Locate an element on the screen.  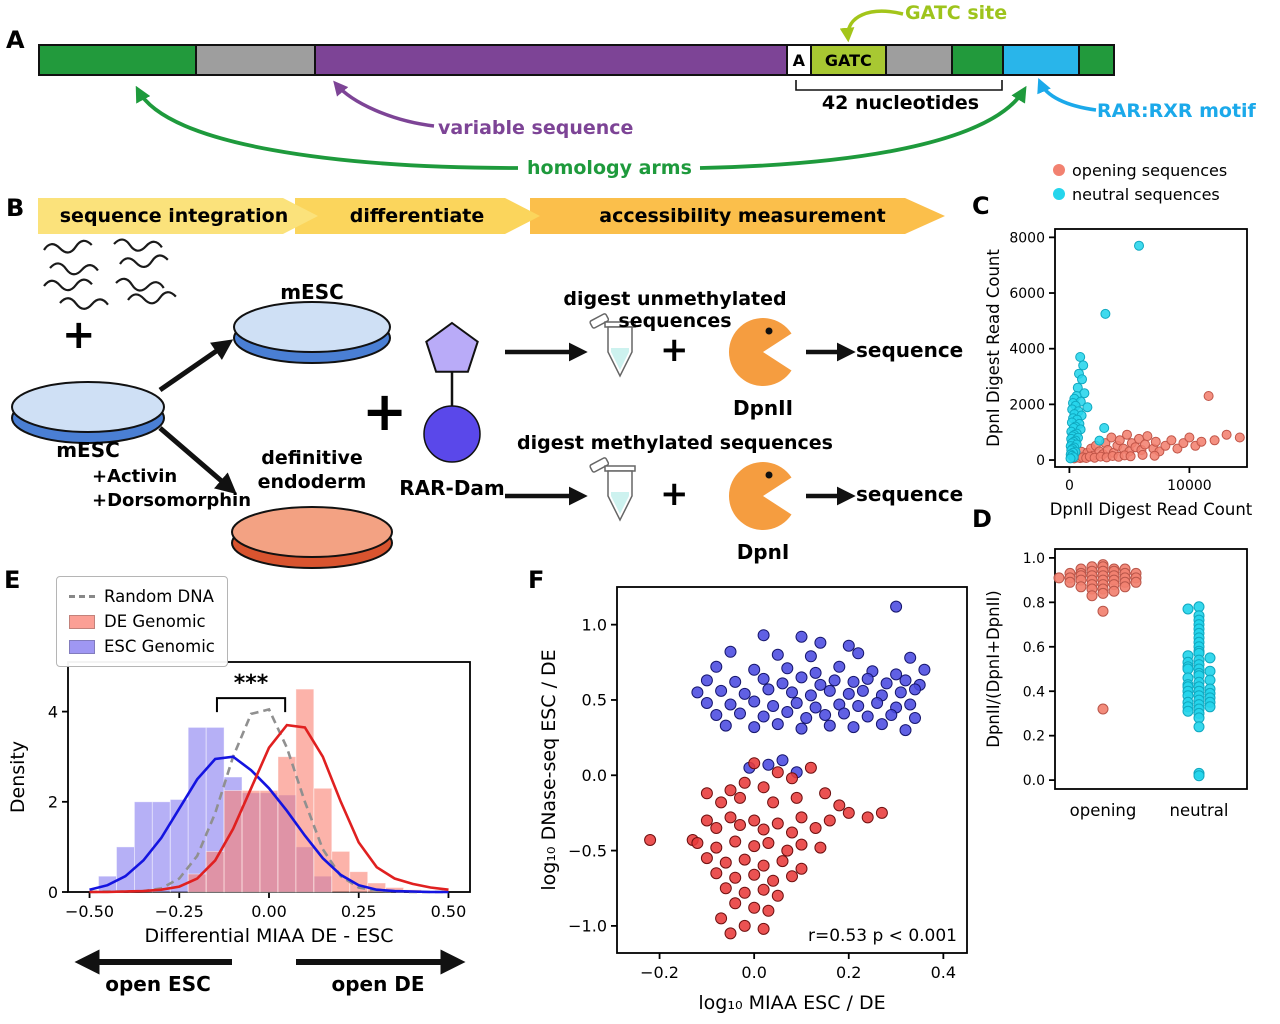
construct-segment-adapter-a: A is located at coordinates (798, 60).